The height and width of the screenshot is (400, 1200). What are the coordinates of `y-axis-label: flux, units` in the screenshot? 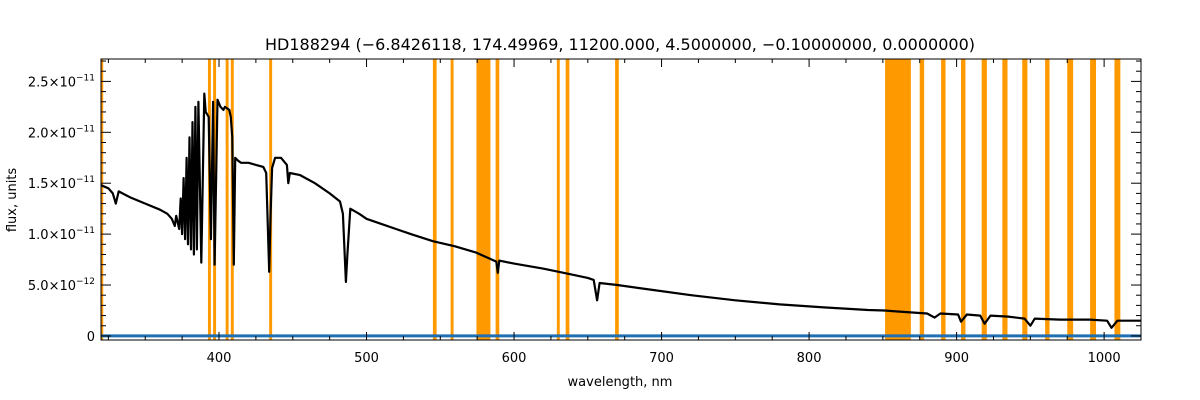 It's located at (12, 200).